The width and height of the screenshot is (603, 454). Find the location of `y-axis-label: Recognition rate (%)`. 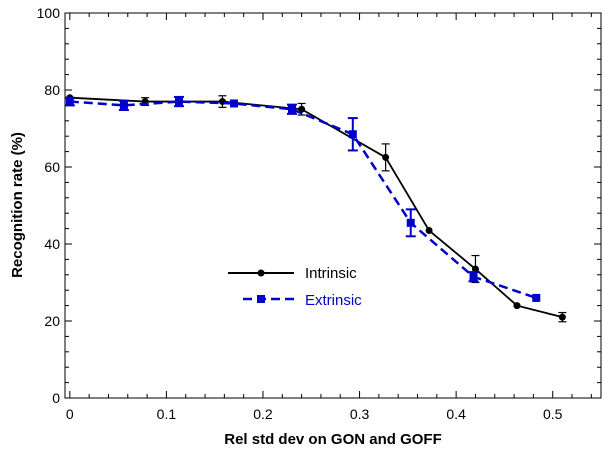

y-axis-label: Recognition rate (%) is located at coordinates (17, 205).